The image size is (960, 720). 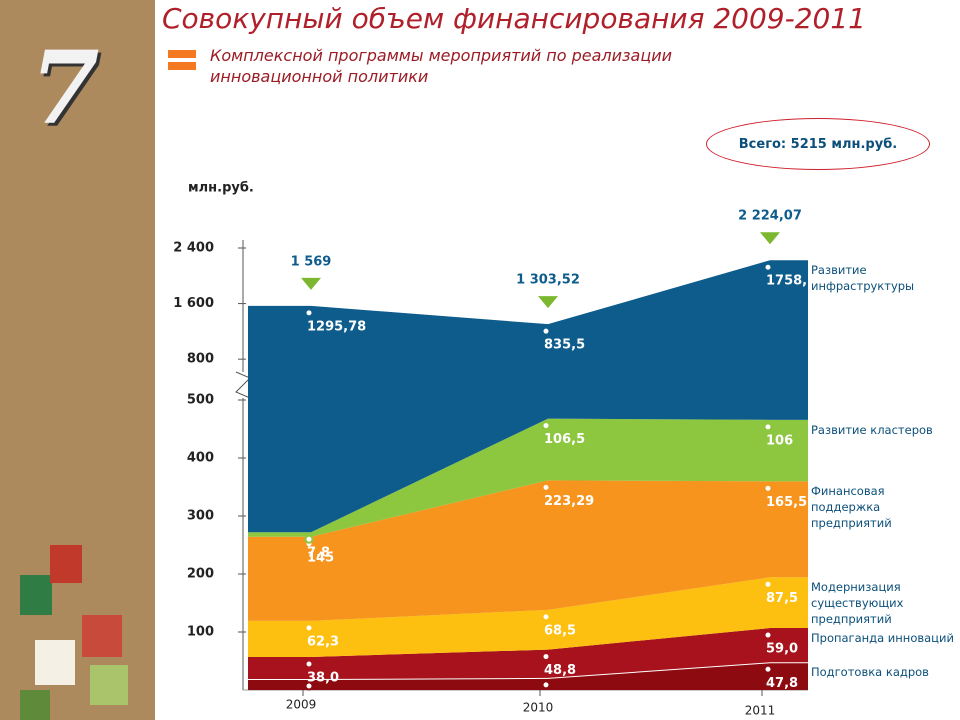 I want to click on value-label: 1758,2, so click(x=791, y=281).